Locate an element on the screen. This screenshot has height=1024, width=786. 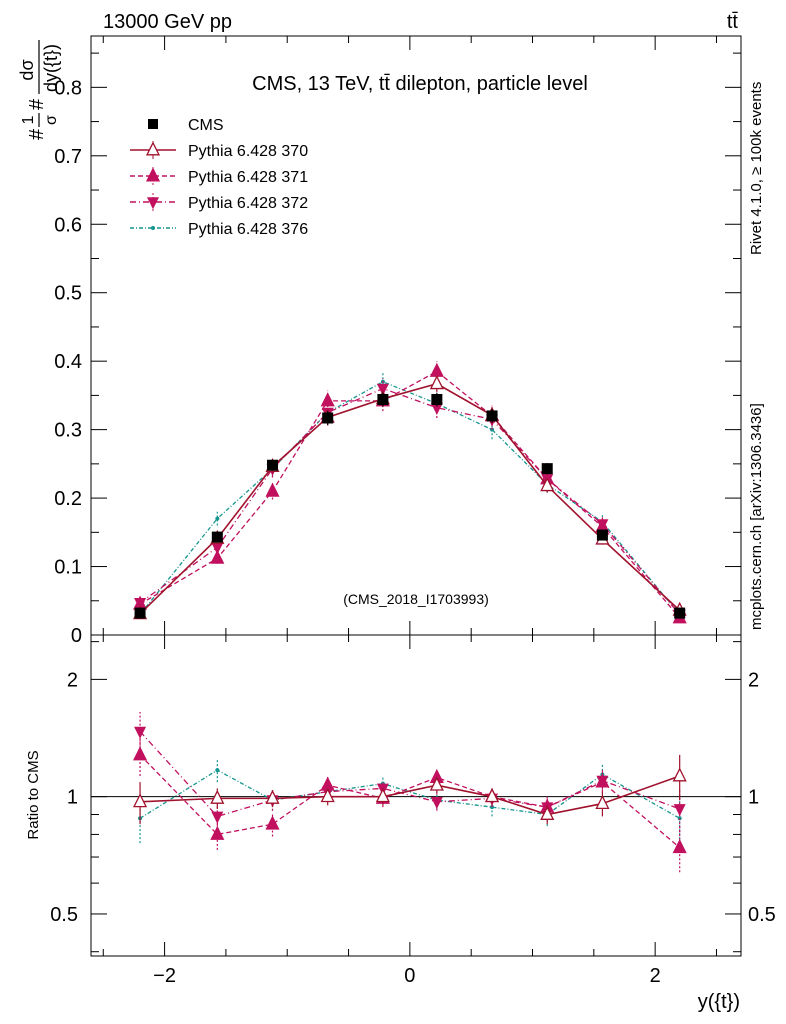
legend-label: Pythia 6.428 376 is located at coordinates (248, 229).